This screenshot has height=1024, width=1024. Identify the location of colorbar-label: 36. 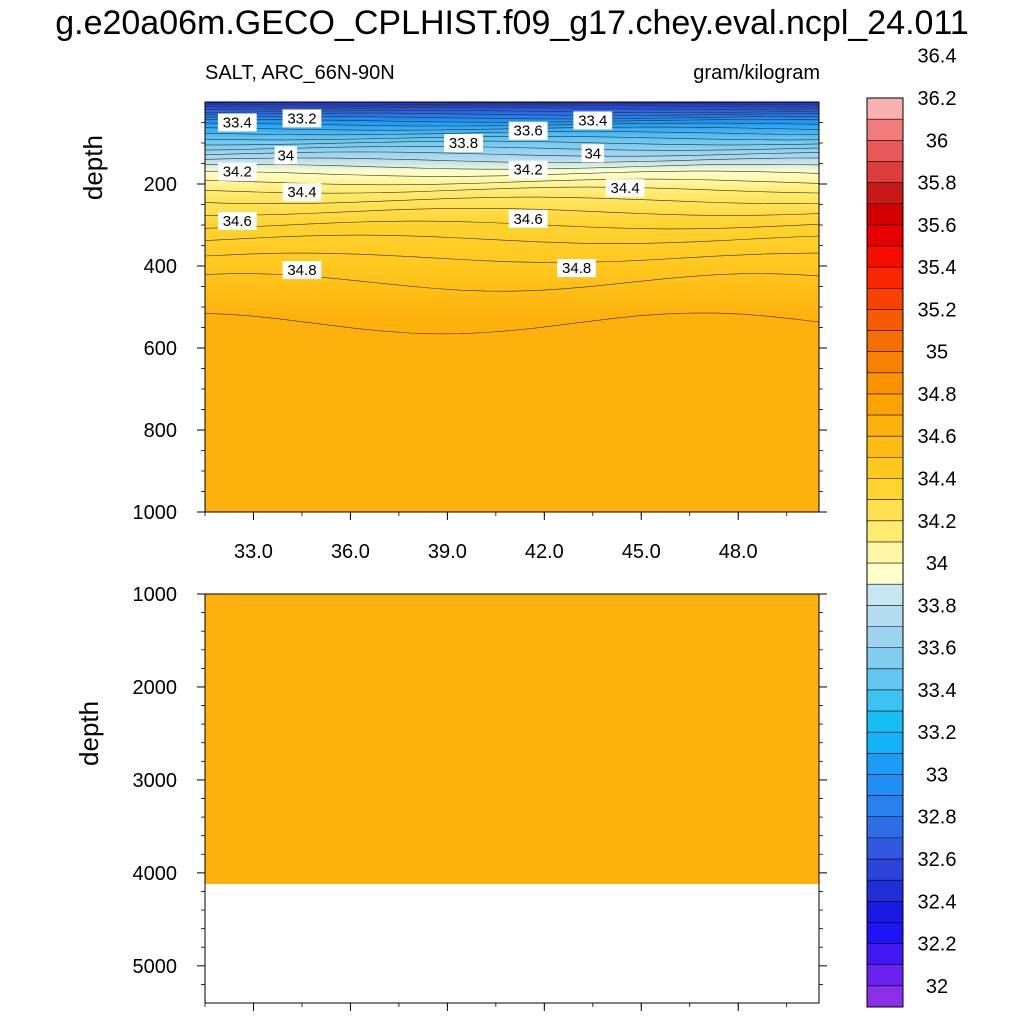
(937, 141).